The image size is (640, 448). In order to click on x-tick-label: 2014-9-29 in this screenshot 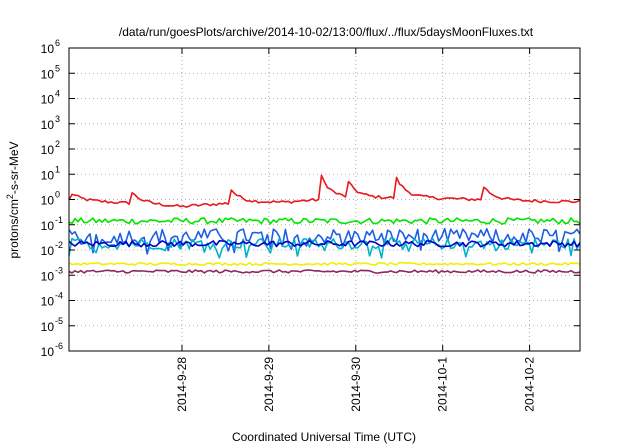, I will do `click(269, 384)`.